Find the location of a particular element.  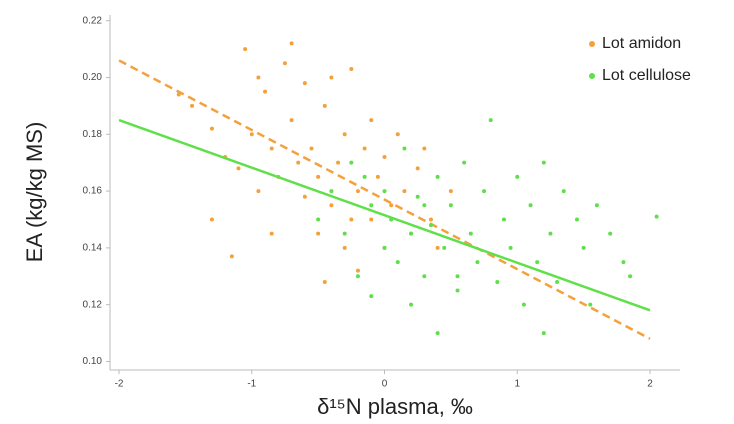

legend-label: Lot amidon is located at coordinates (641, 43).